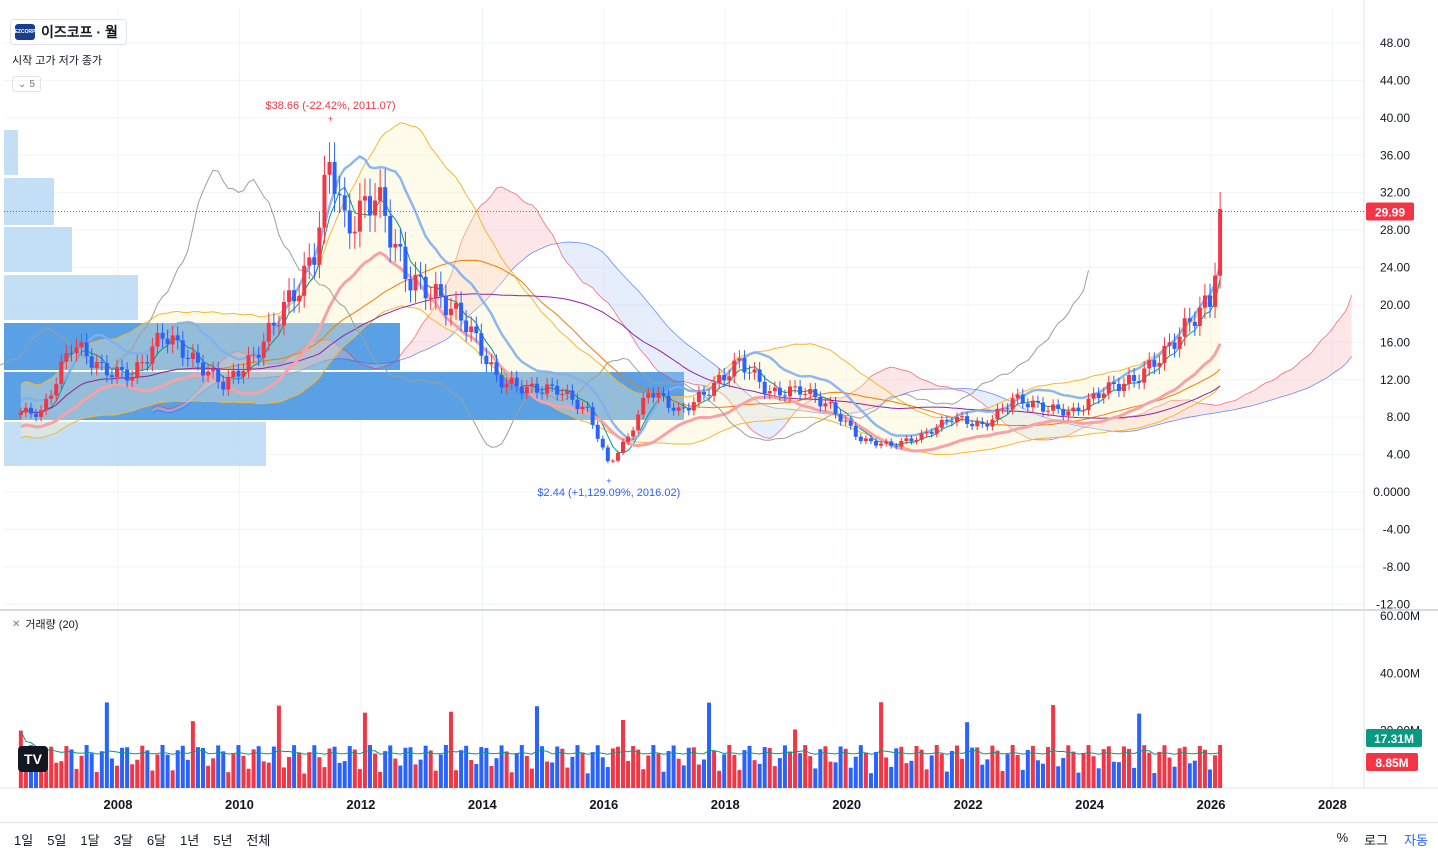 This screenshot has height=856, width=1438. Describe the element at coordinates (57, 840) in the screenshot. I see `range-5d: 5일` at that location.